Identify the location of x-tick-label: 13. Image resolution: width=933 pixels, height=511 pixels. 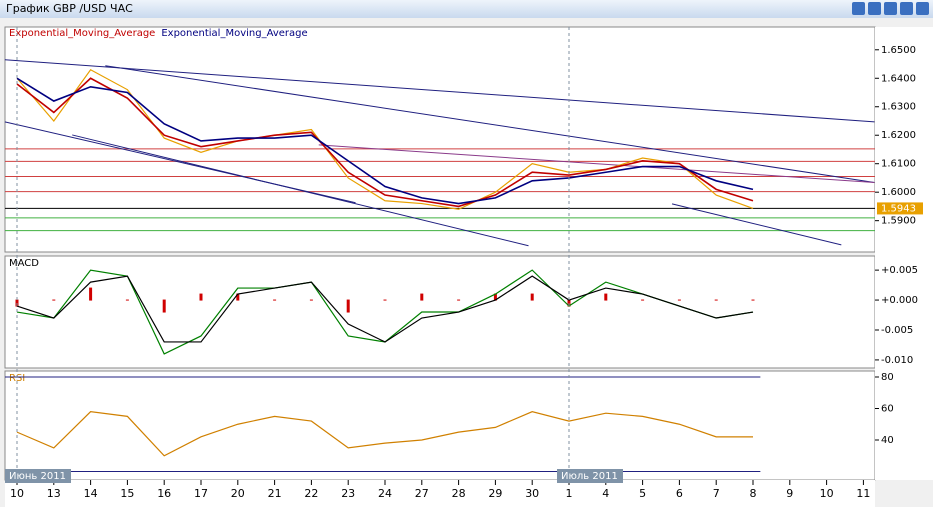
(54, 493).